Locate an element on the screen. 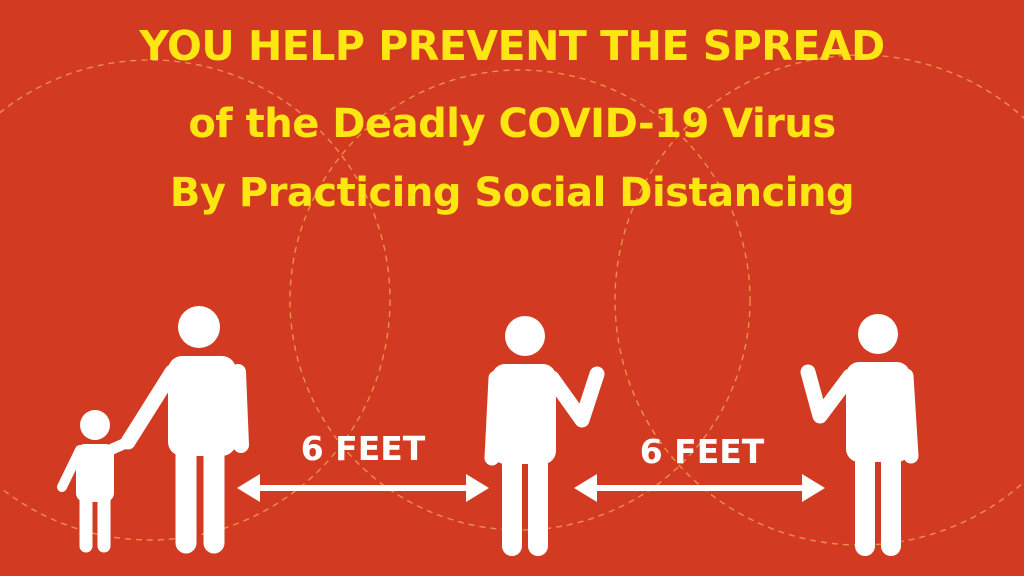 Image resolution: width=1024 pixels, height=576 pixels. headline-line-2: of the Deadly COVID-19 Virus is located at coordinates (512, 124).